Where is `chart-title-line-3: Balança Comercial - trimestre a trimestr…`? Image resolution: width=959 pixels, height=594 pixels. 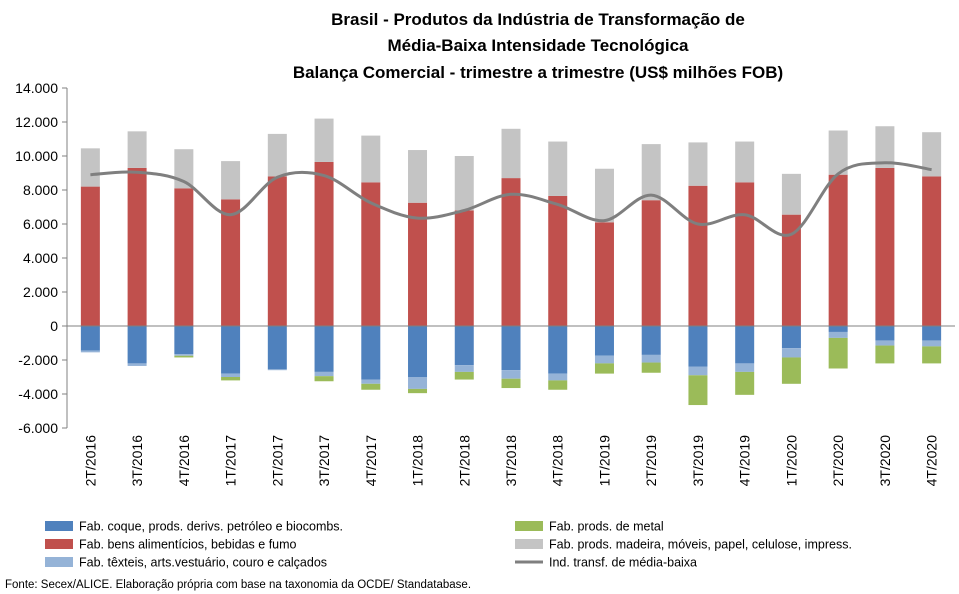 chart-title-line-3: Balança Comercial - trimestre a trimestr… is located at coordinates (538, 72).